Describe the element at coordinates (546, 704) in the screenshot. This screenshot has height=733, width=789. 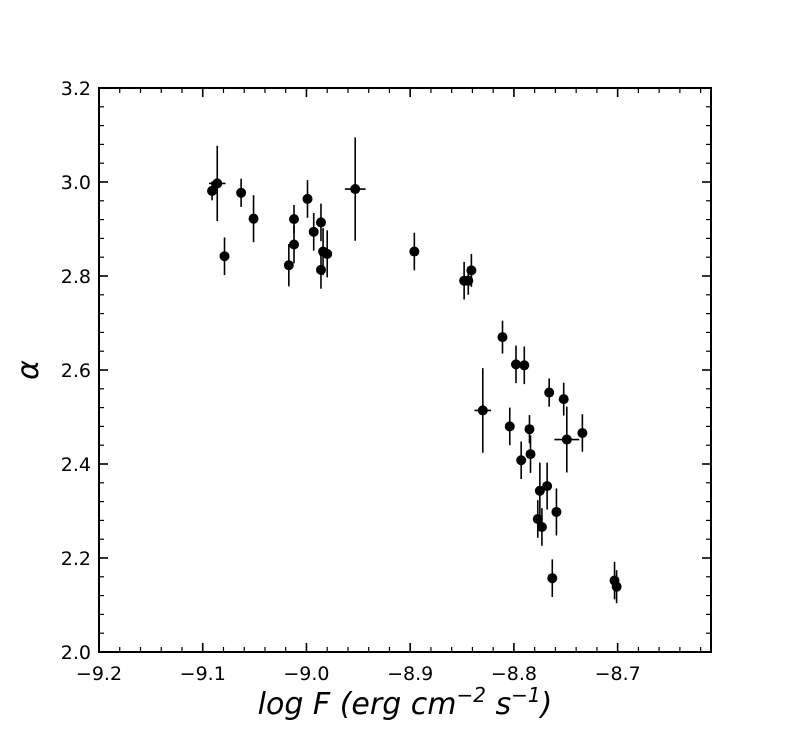
I see `x-axis-label-end: )` at that location.